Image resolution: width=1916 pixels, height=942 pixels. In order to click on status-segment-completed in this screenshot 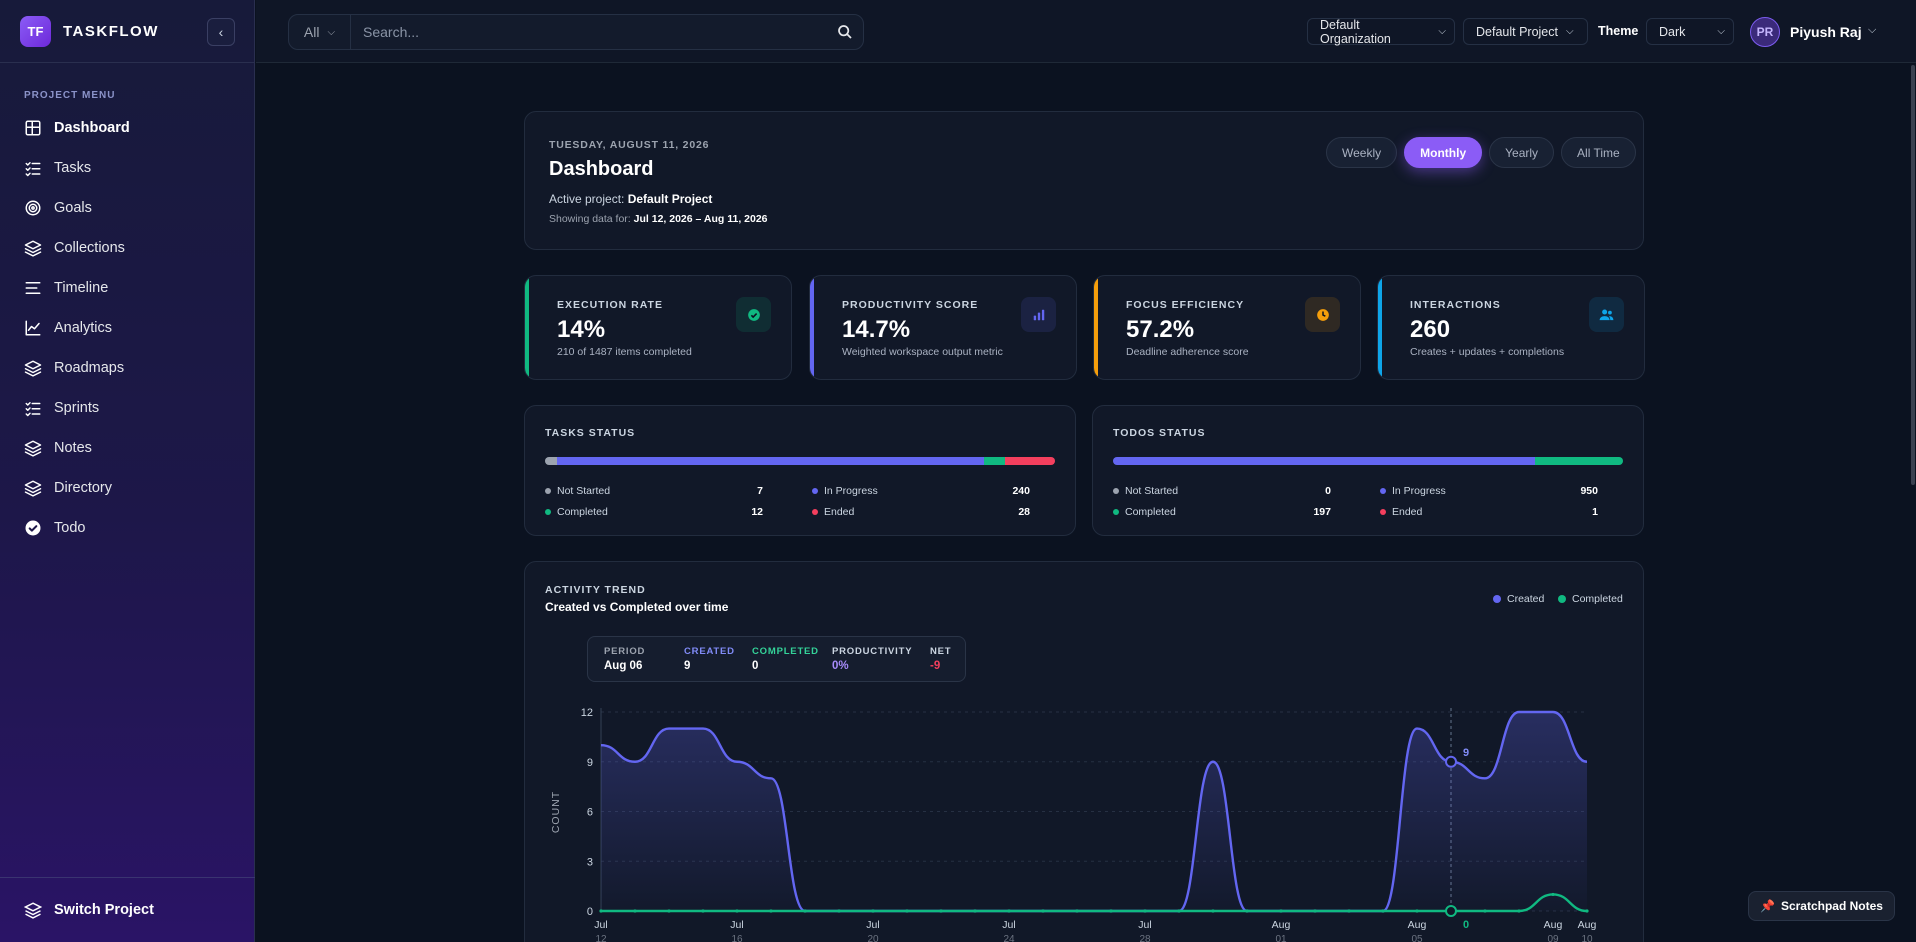, I will do `click(1579, 461)`.